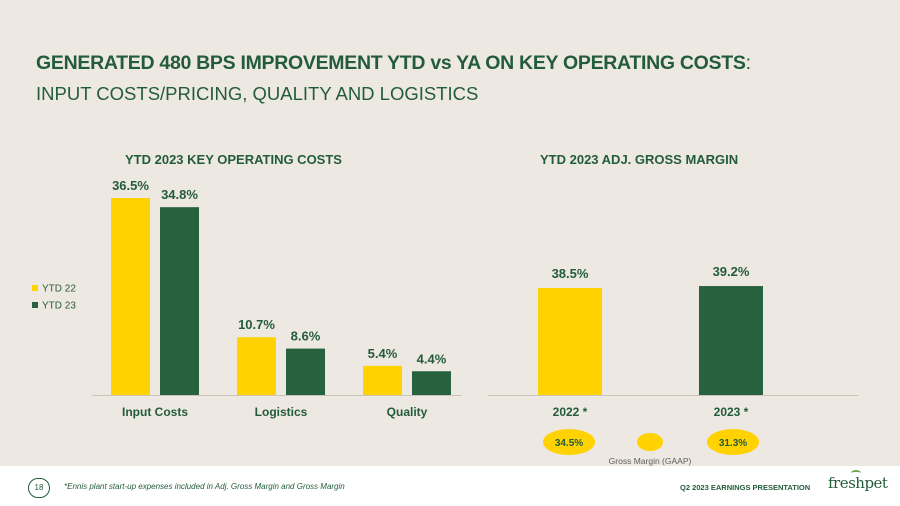 The image size is (900, 506). Describe the element at coordinates (39, 488) in the screenshot. I see `page-number: 18` at that location.